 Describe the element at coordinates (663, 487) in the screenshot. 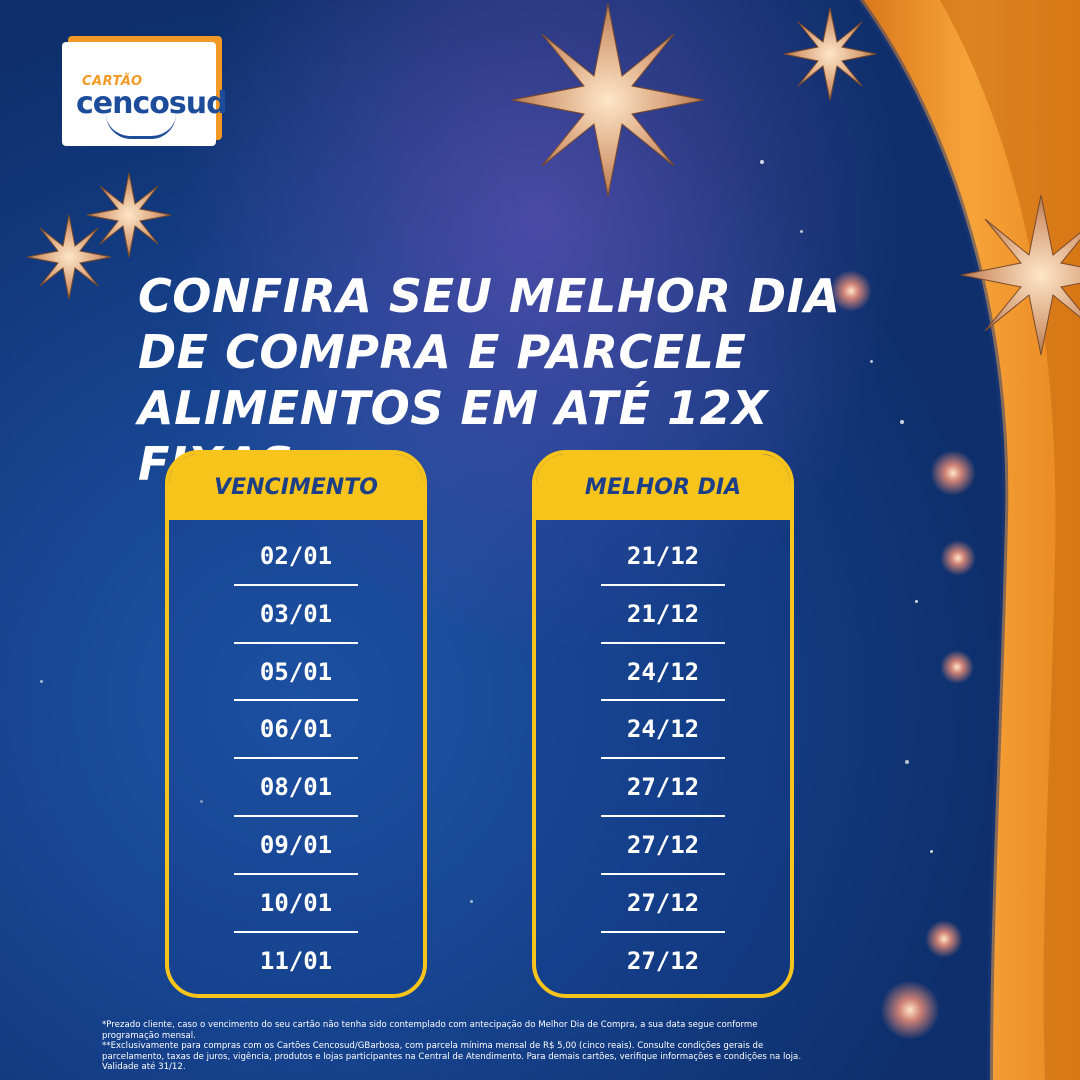

I see `melhor-dia-header: MELHOR DIA` at that location.